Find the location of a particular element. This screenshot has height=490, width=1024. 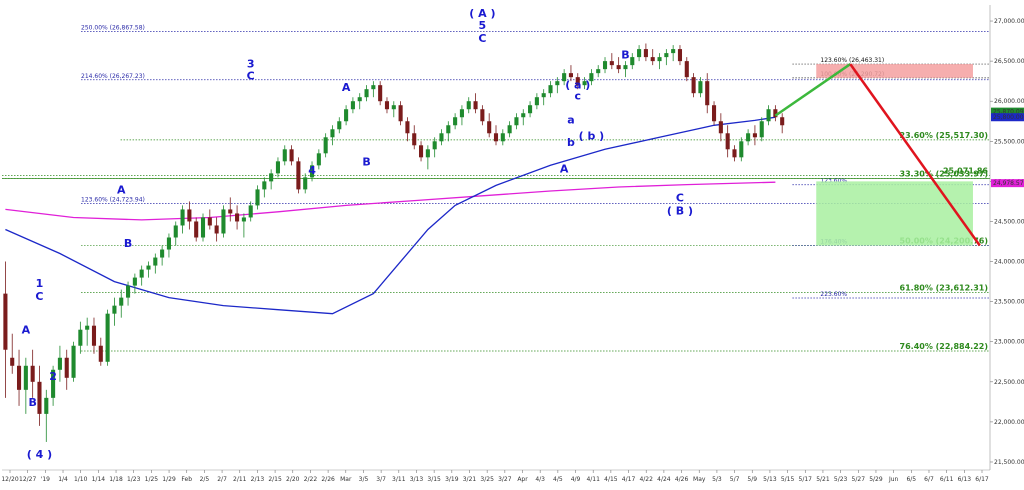

x-tick-label: 3/21 is located at coordinates (470, 479).